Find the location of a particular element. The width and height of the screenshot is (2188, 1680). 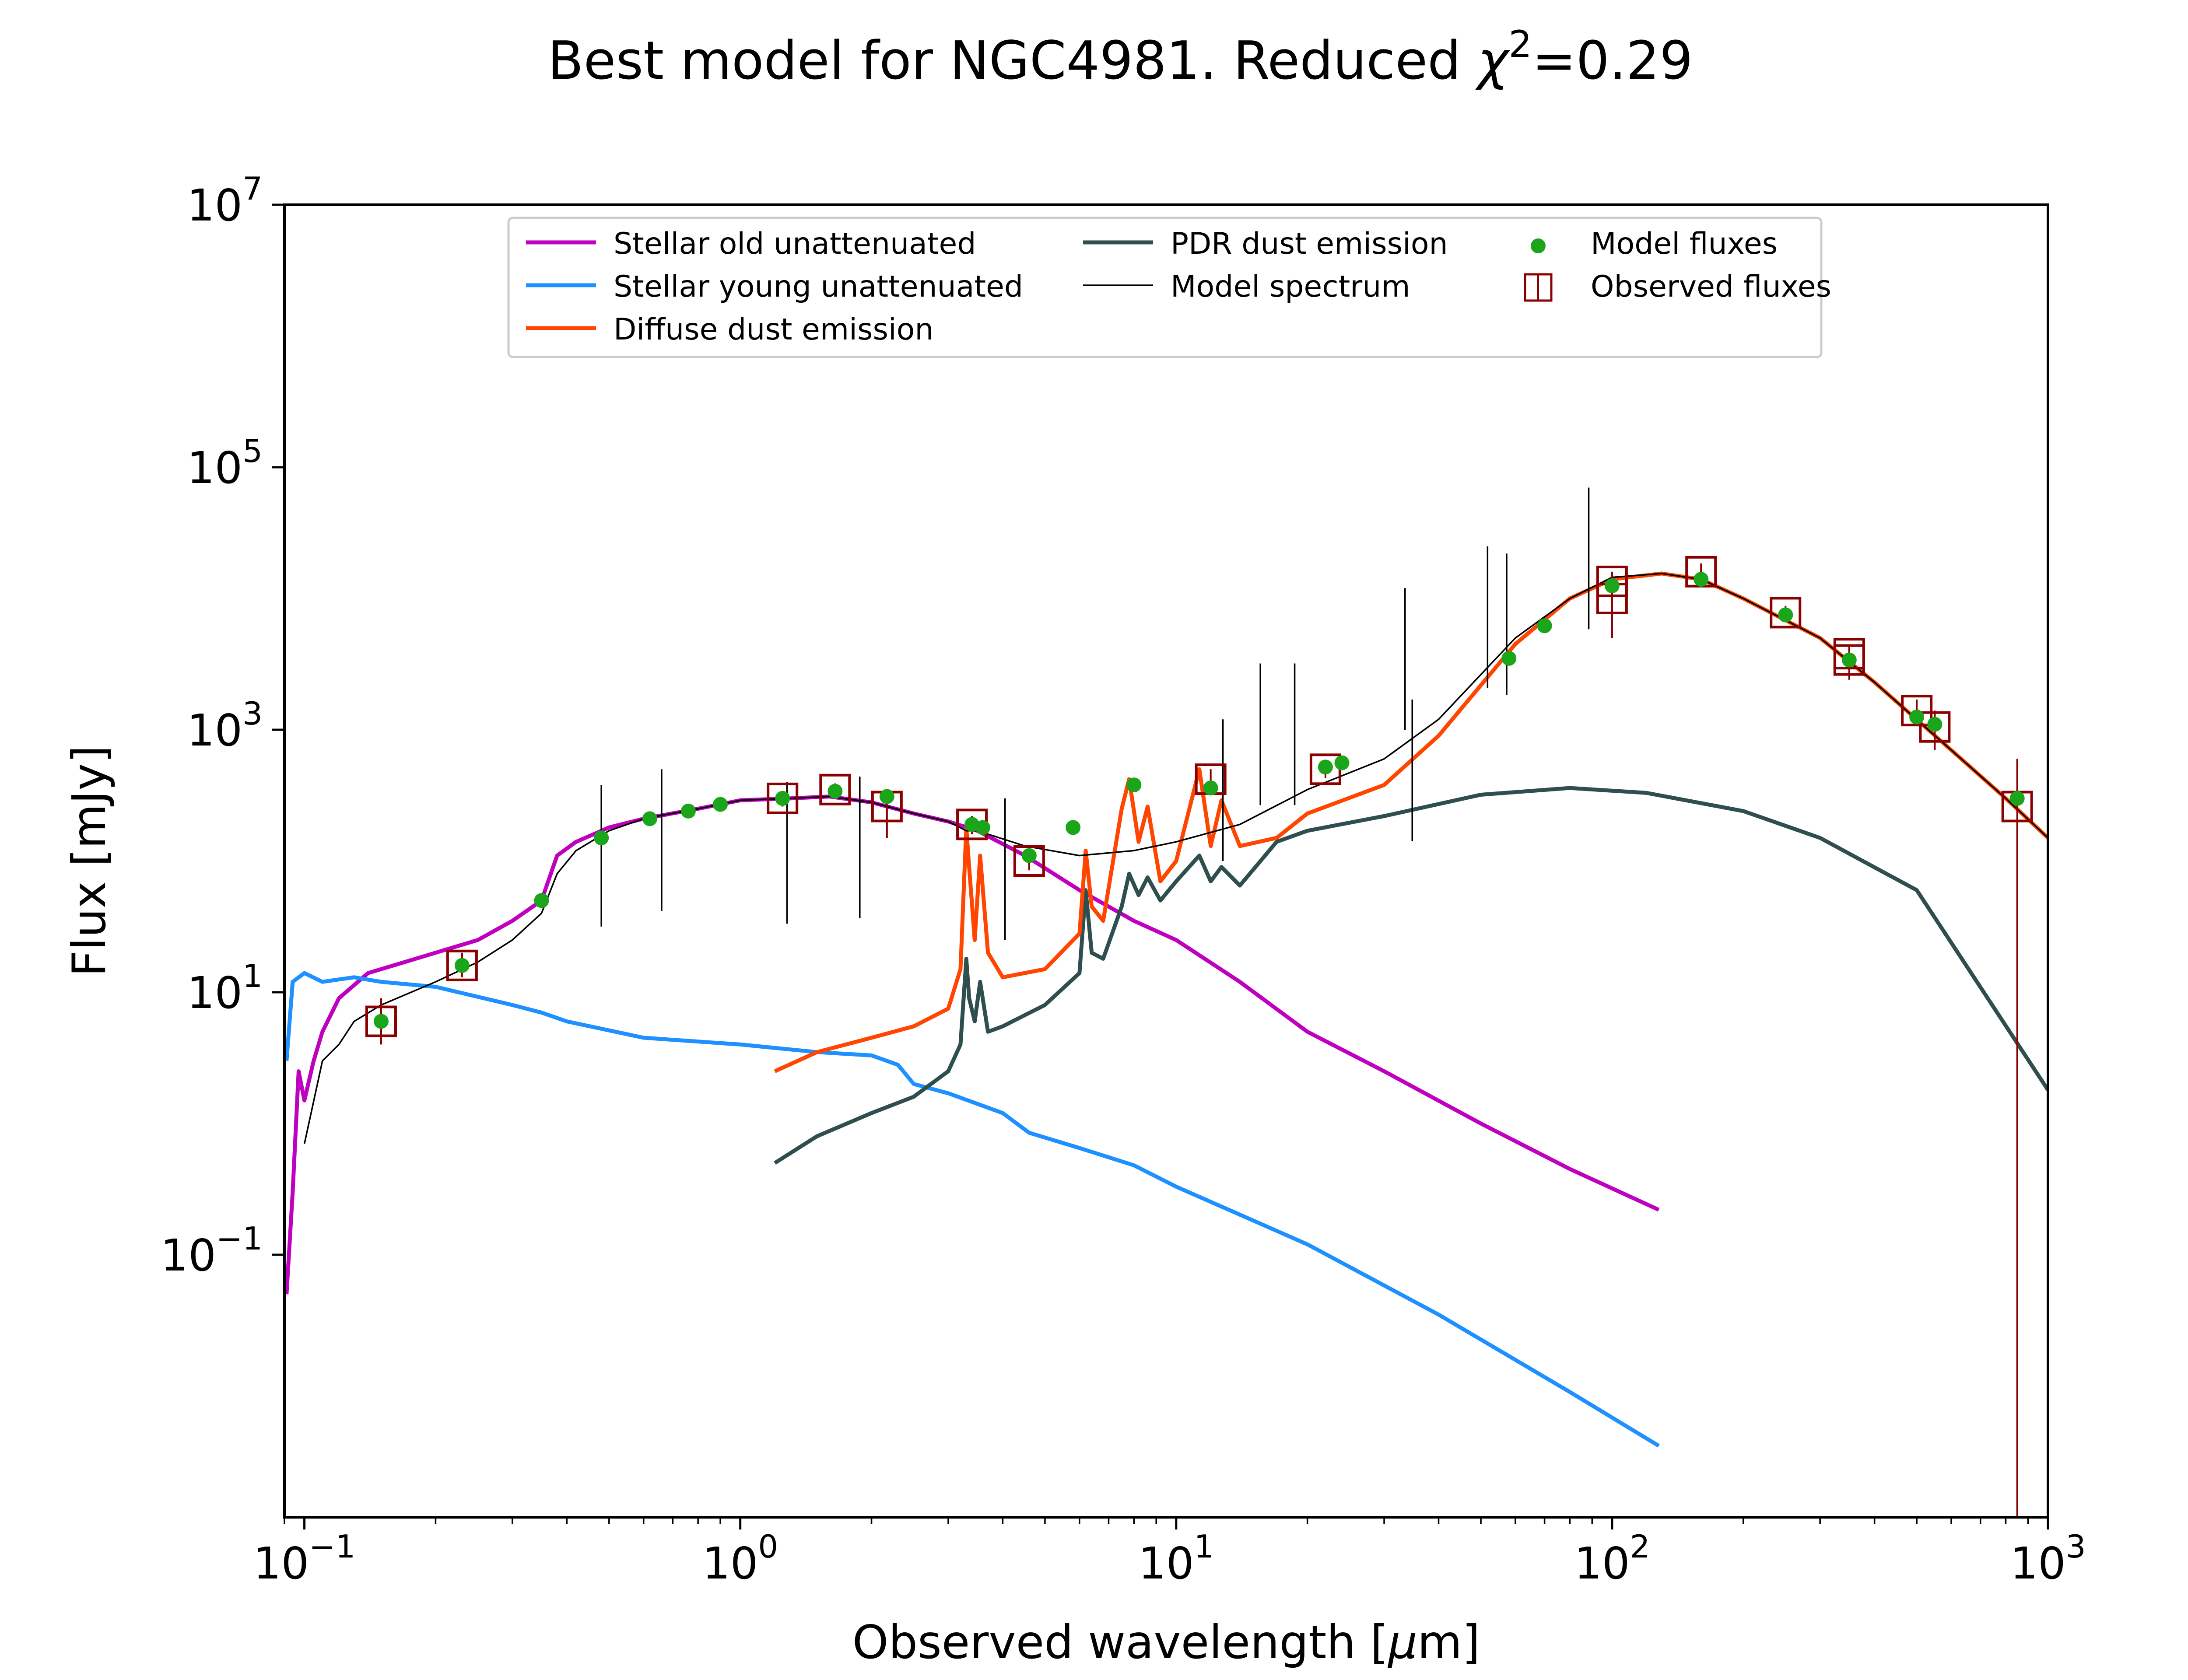

title-value: =0.29 is located at coordinates (1612, 61).